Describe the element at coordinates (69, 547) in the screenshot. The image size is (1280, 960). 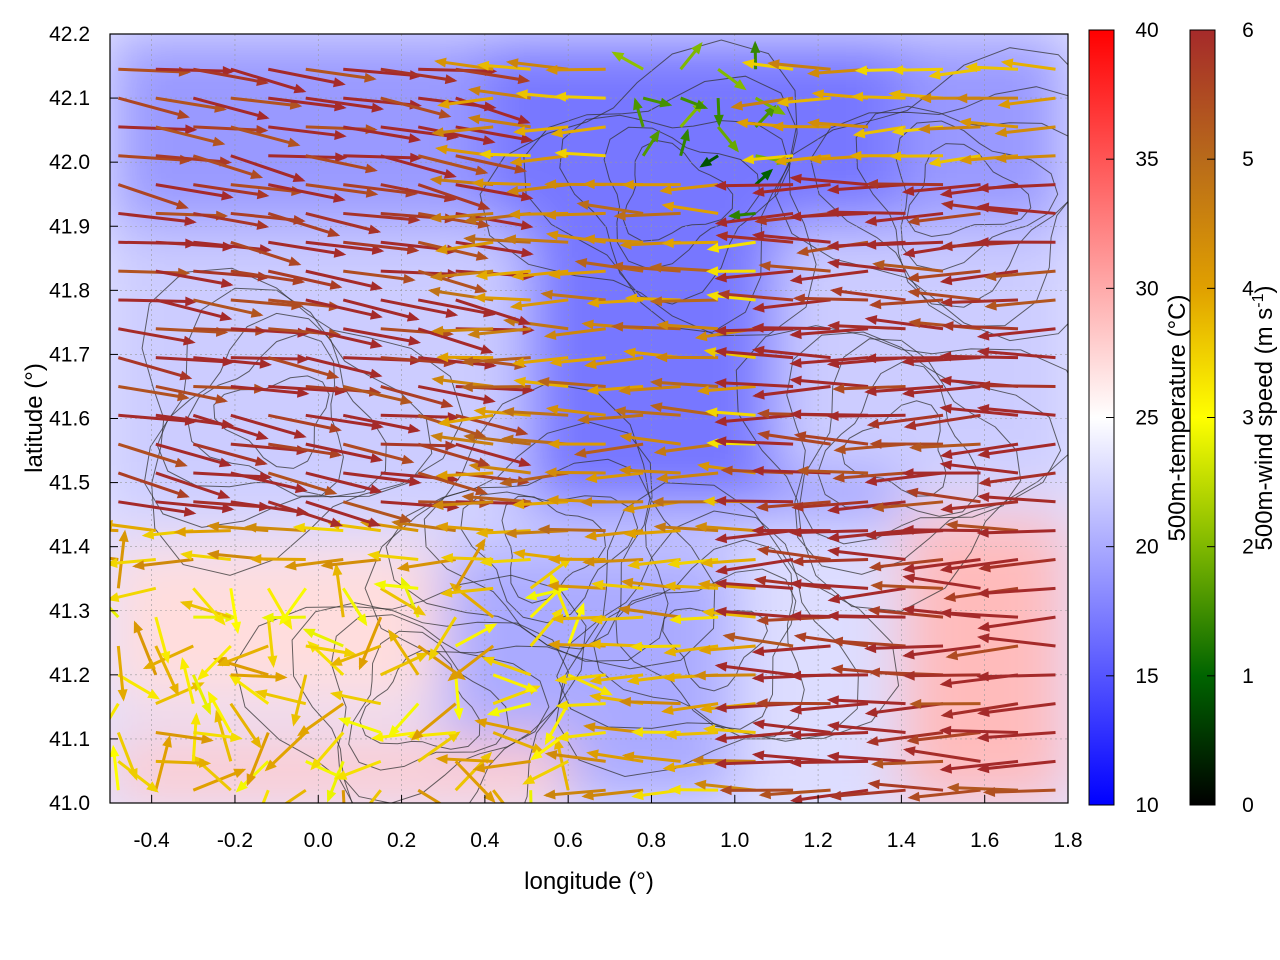
I see `y-tick-label: 41.4` at that location.